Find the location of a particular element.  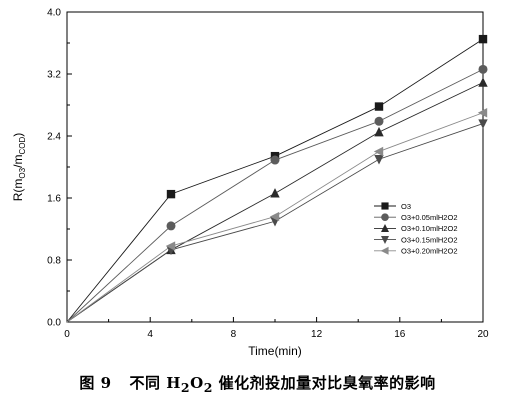

y-axis-title-mid: /m is located at coordinates (18, 161).